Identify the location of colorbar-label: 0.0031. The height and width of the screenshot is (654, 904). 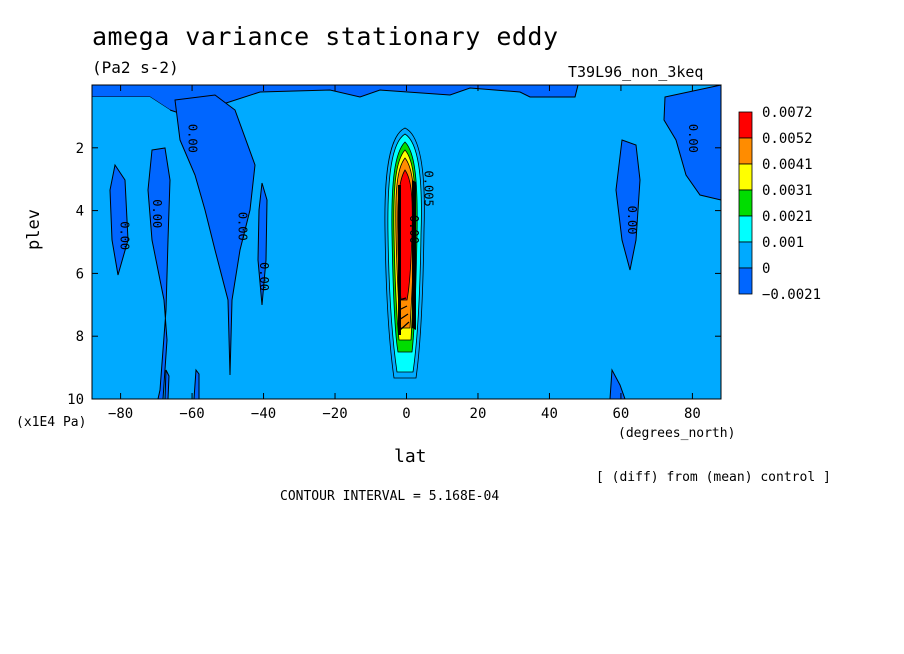
(787, 191).